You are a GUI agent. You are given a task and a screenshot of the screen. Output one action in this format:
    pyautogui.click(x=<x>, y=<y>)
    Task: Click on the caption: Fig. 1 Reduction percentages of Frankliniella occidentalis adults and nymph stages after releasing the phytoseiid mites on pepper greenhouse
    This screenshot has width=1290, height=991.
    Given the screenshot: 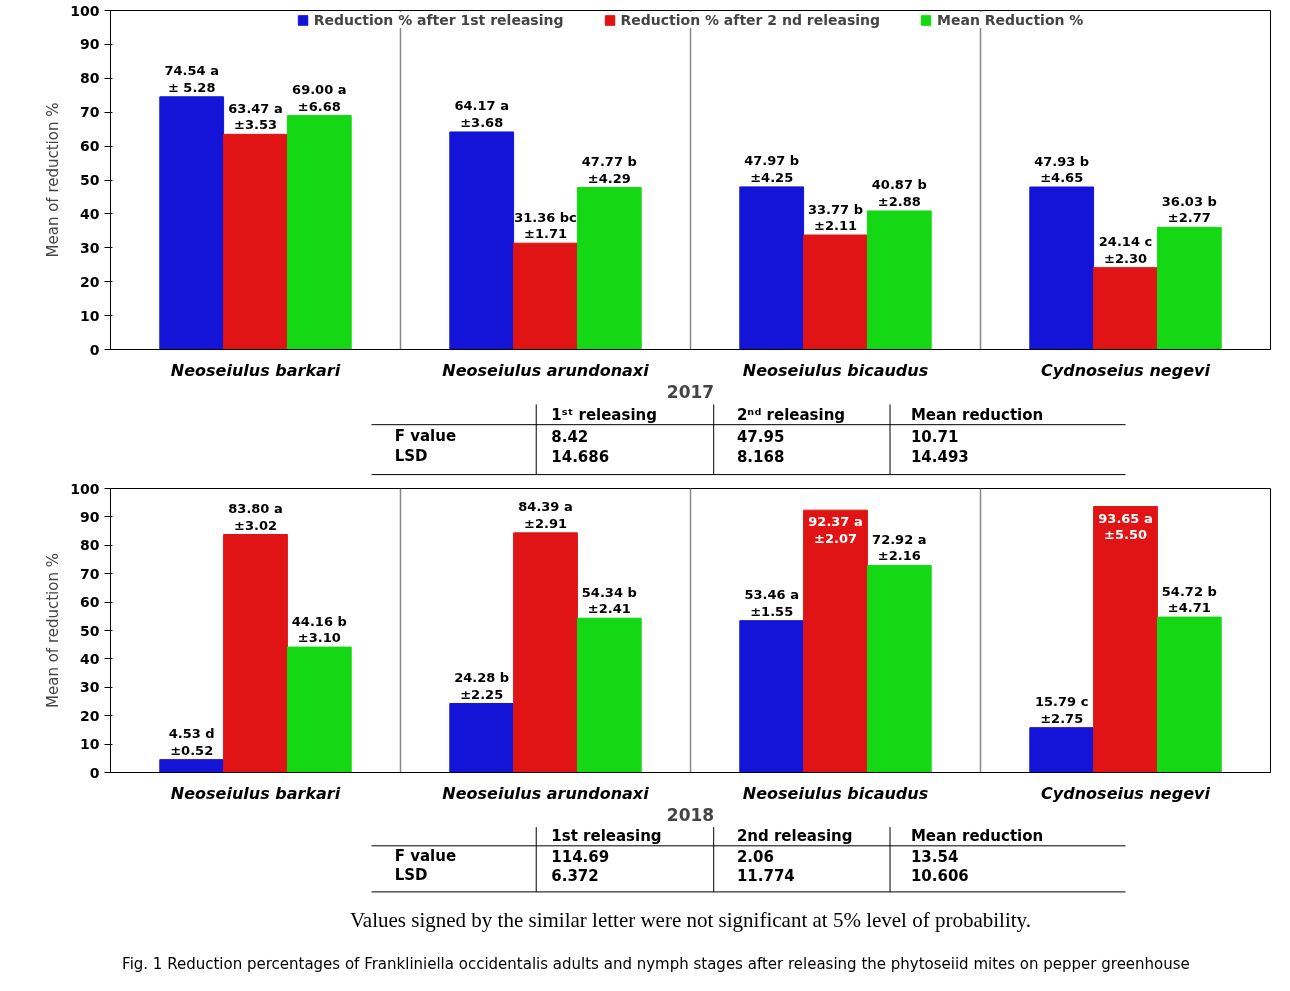 What is the action you would take?
    pyautogui.click(x=656, y=964)
    